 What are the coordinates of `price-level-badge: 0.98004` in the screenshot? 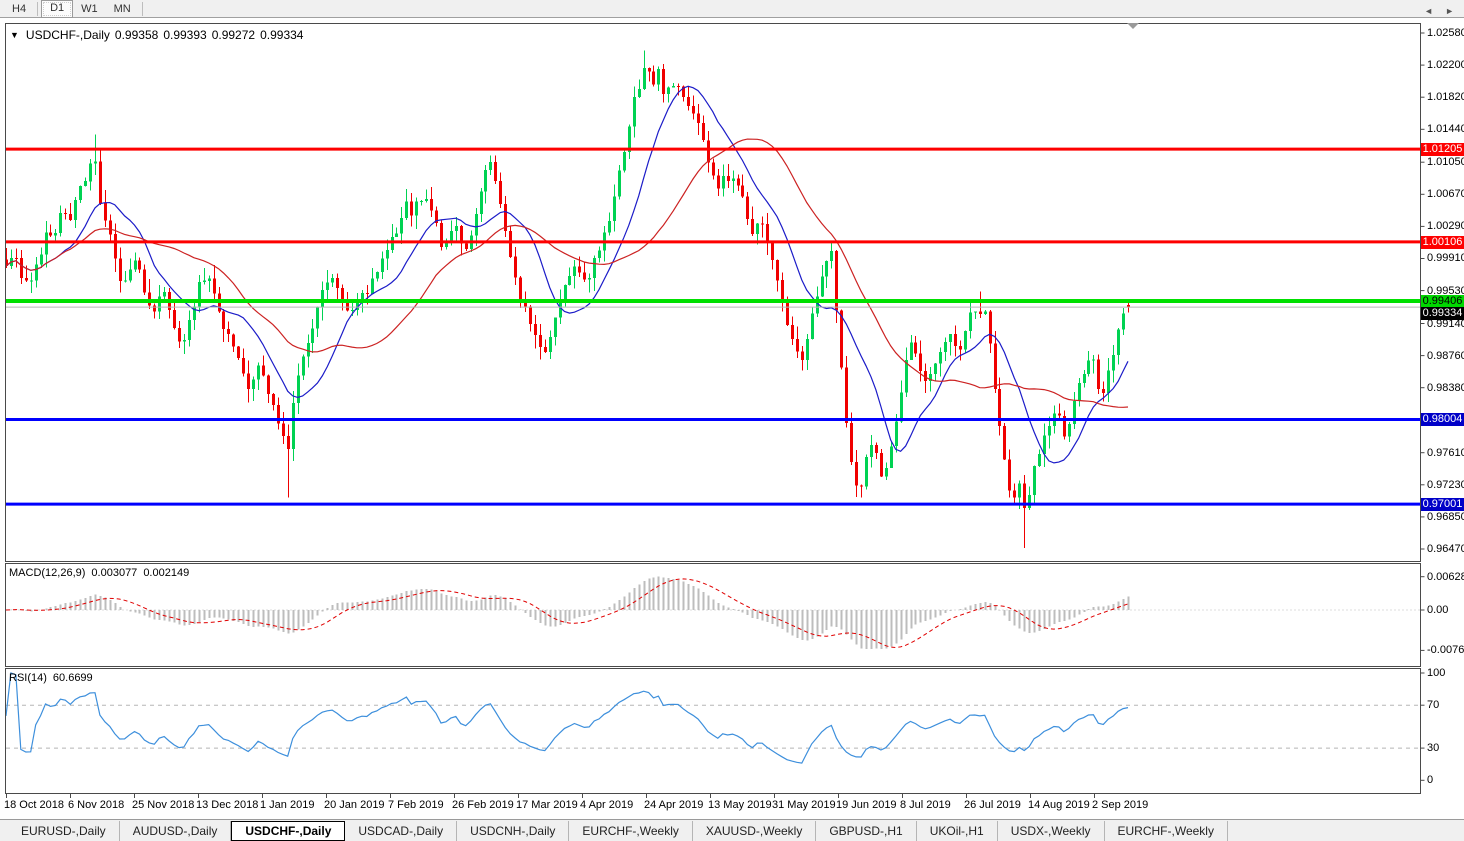 It's located at (1442, 419).